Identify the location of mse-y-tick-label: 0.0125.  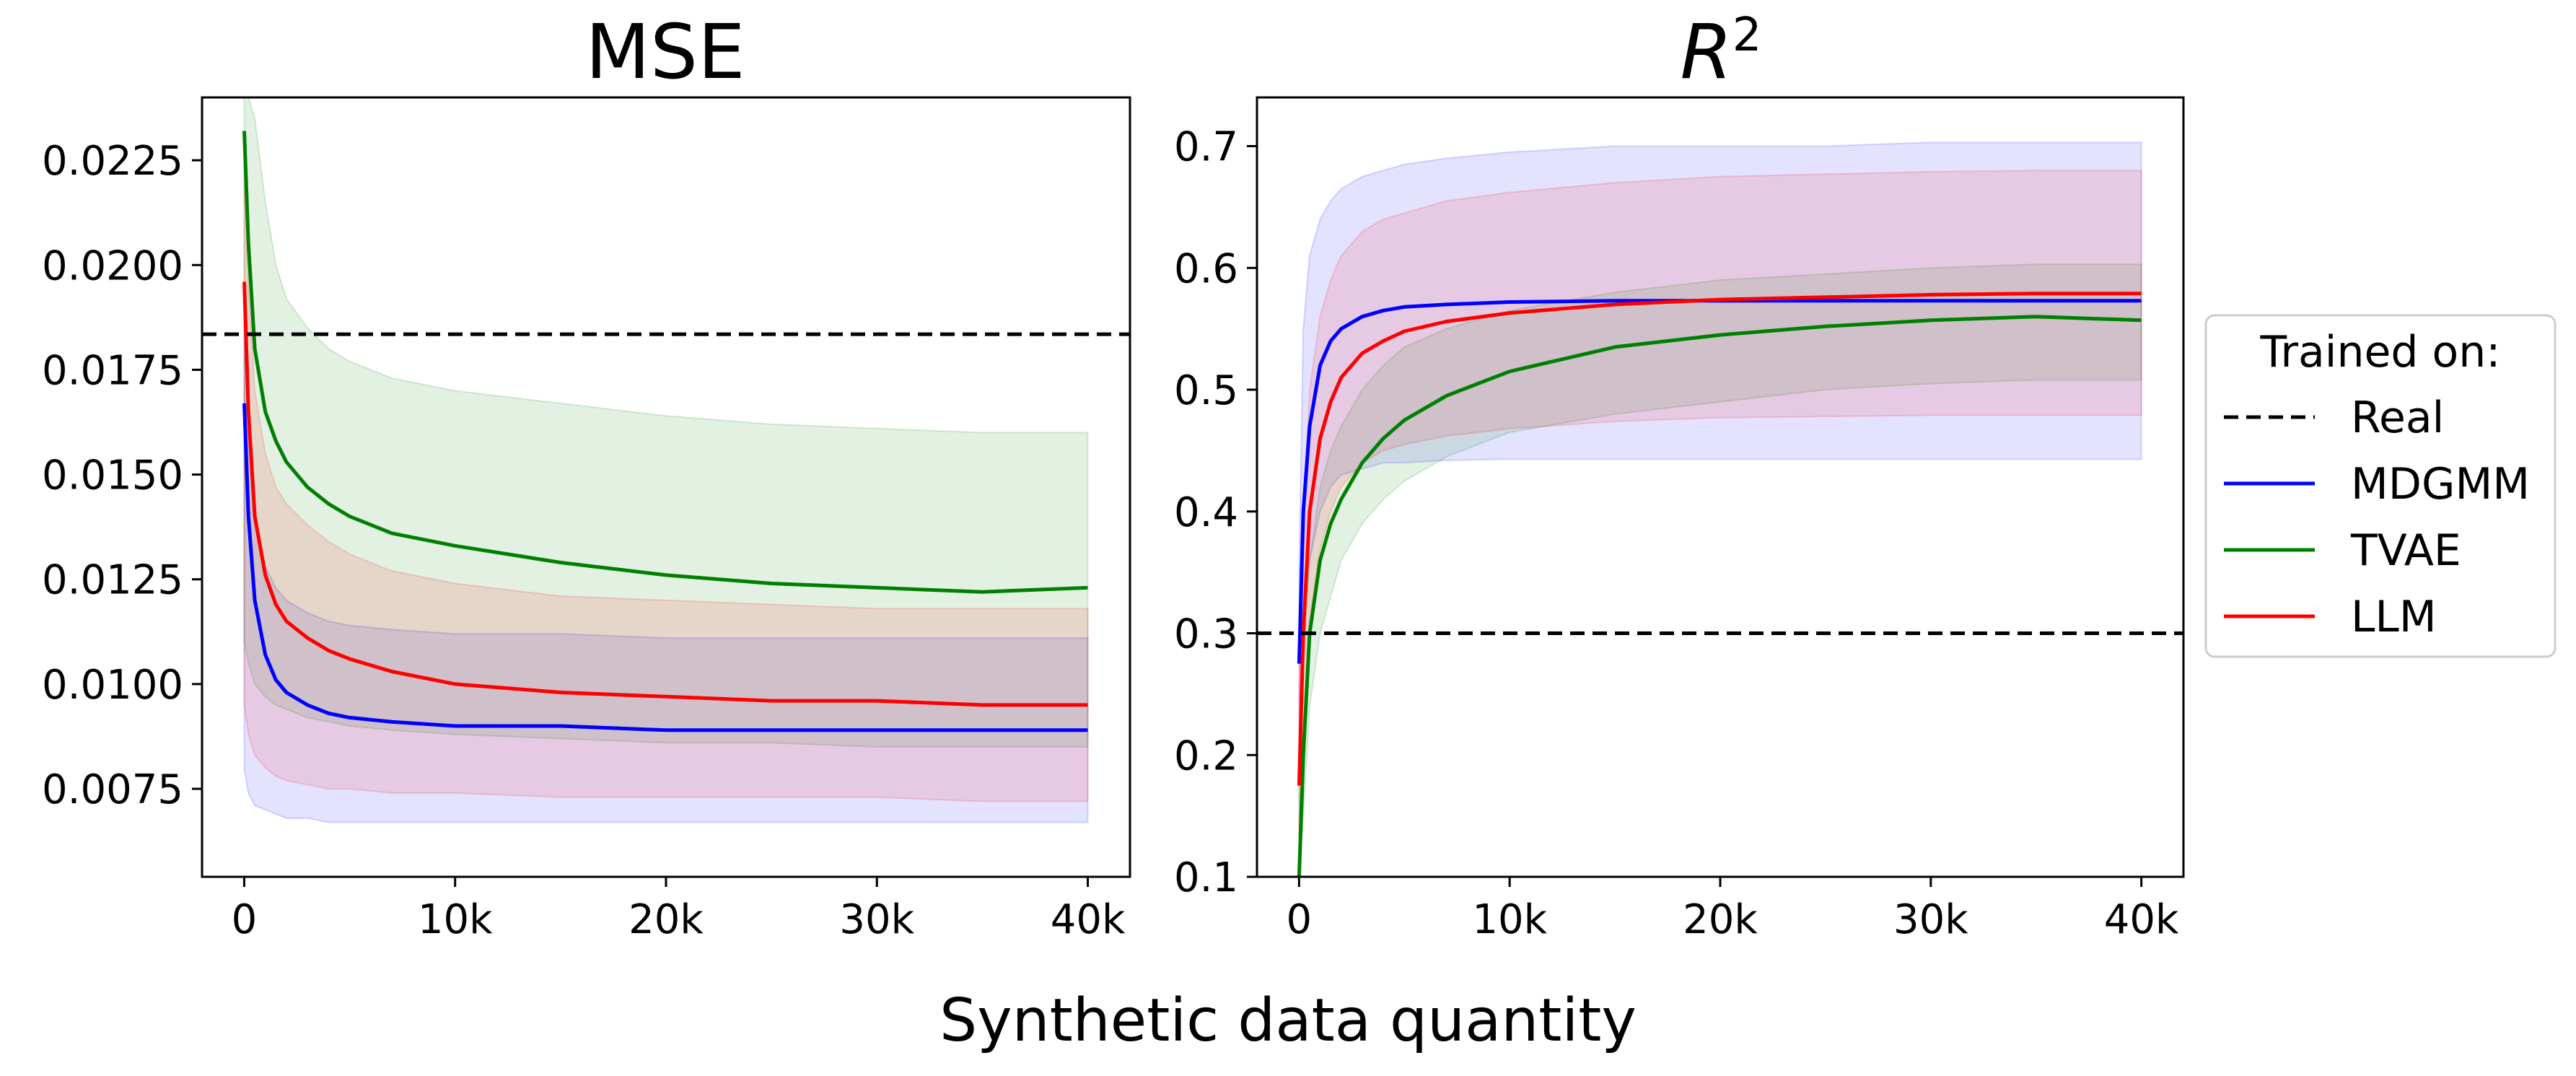
(112, 580).